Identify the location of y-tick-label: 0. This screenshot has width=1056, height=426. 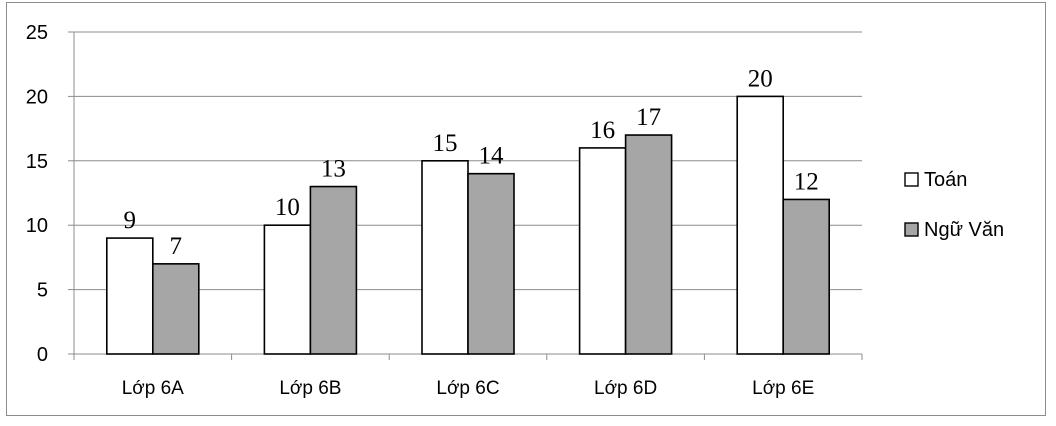
(42, 355).